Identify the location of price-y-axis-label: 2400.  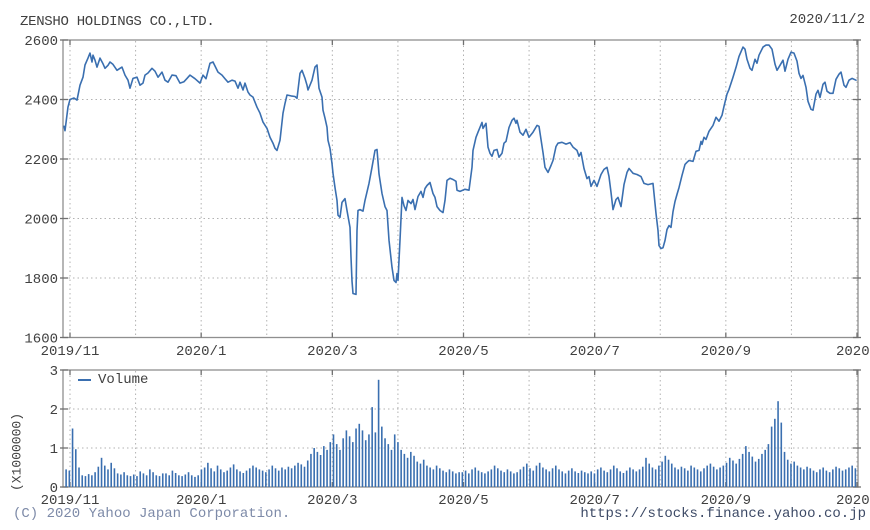
(41, 102).